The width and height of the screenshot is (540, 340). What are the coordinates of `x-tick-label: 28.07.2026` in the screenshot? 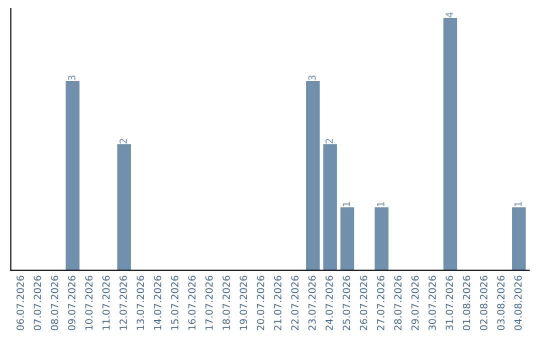 It's located at (398, 303).